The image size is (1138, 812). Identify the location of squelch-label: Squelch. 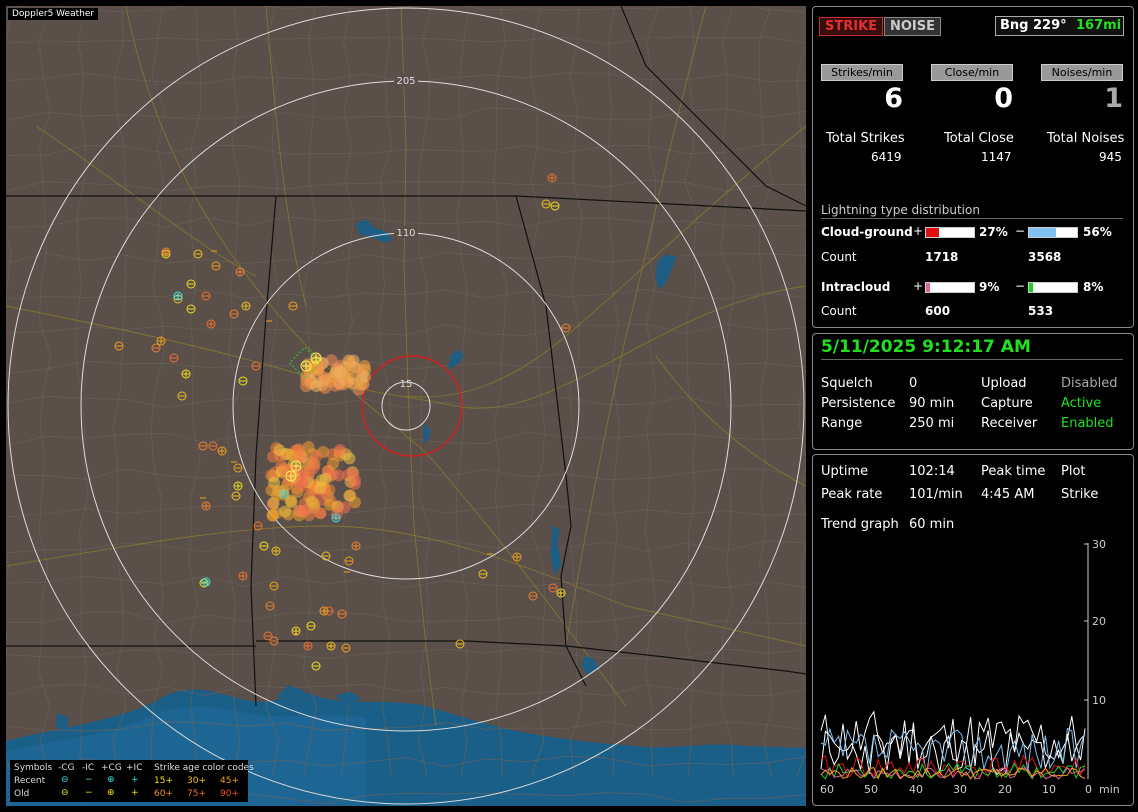
(847, 383).